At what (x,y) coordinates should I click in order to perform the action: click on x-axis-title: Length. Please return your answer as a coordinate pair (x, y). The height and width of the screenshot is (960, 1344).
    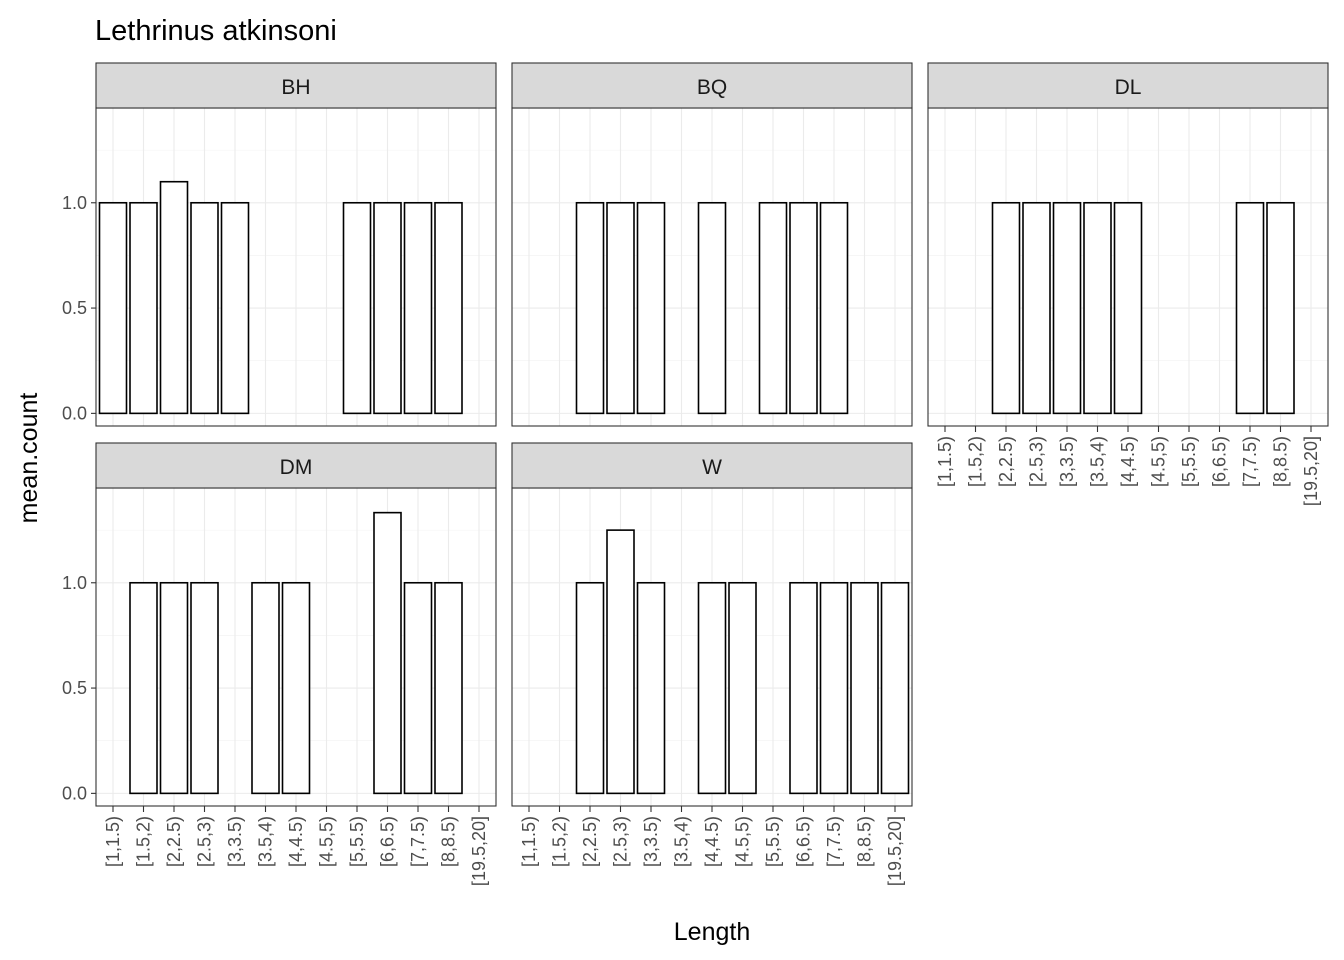
    Looking at the image, I should click on (712, 932).